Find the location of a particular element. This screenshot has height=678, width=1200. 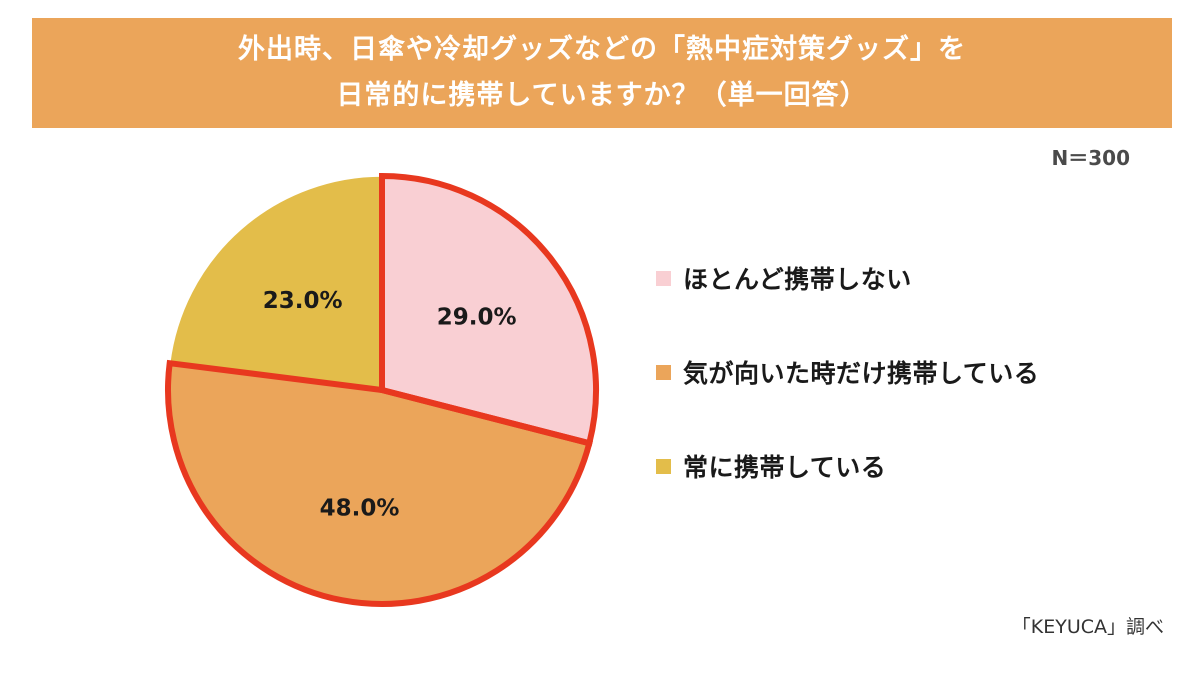

chart-title-line-2: 日常的に携帯していますか？（単一回答） is located at coordinates (602, 95).